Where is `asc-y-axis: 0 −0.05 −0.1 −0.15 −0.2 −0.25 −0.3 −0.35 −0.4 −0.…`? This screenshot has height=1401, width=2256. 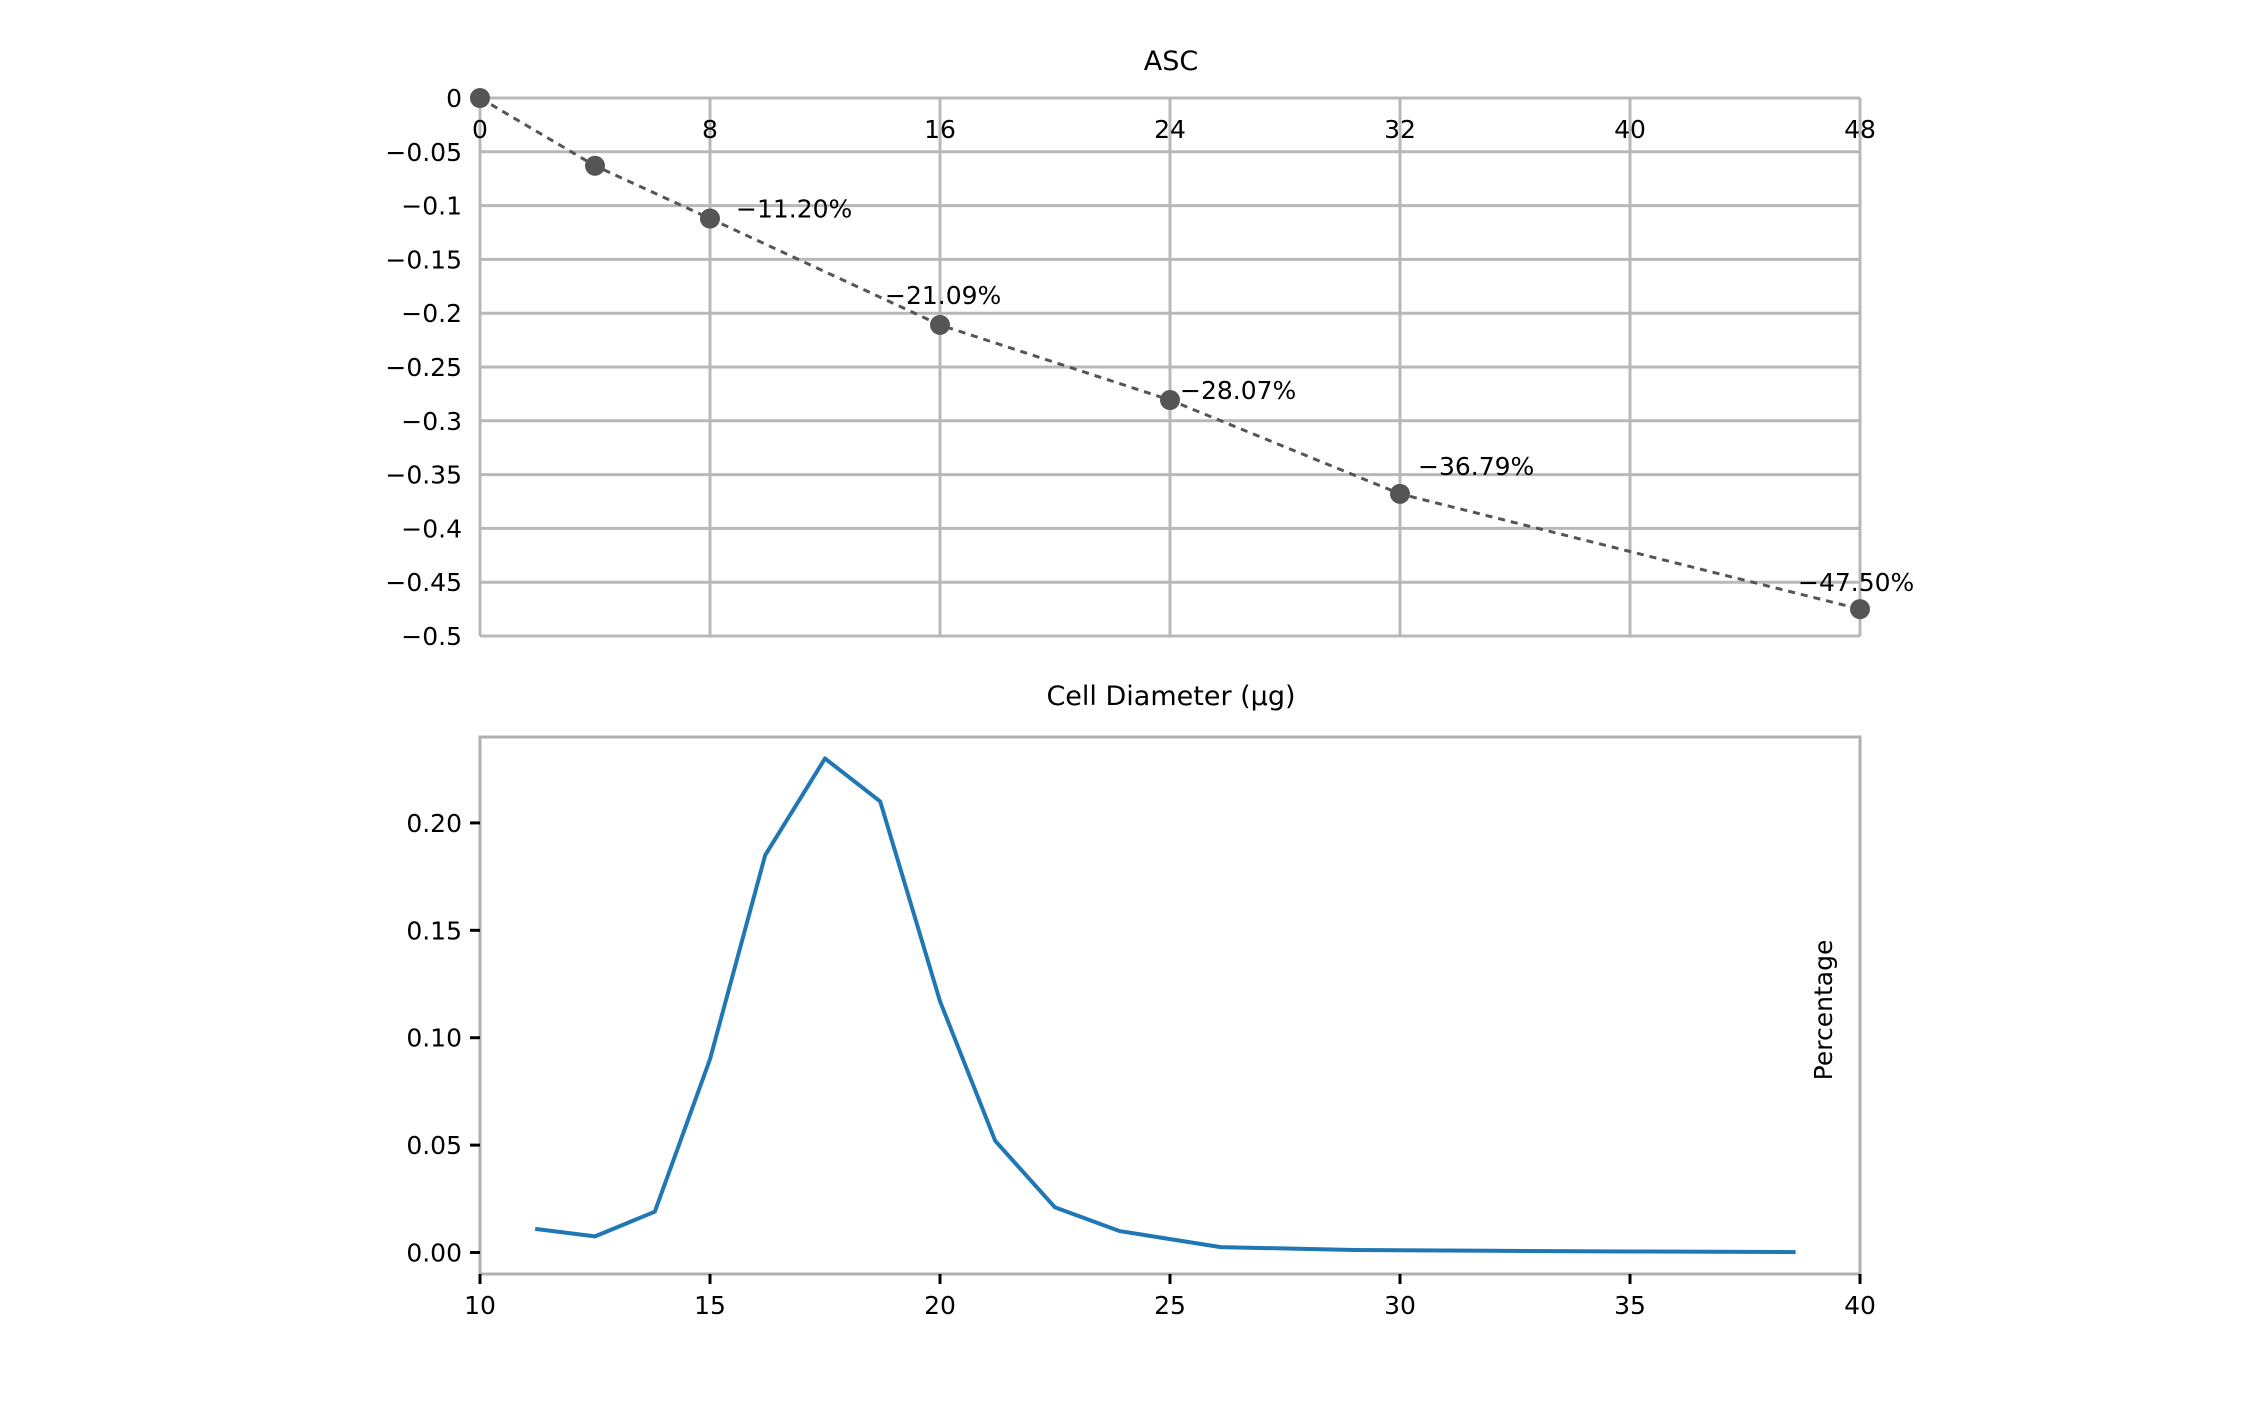 asc-y-axis: 0 −0.05 −0.1 −0.15 −0.2 −0.25 −0.3 −0.35 −0.4 −0.… is located at coordinates (423, 367).